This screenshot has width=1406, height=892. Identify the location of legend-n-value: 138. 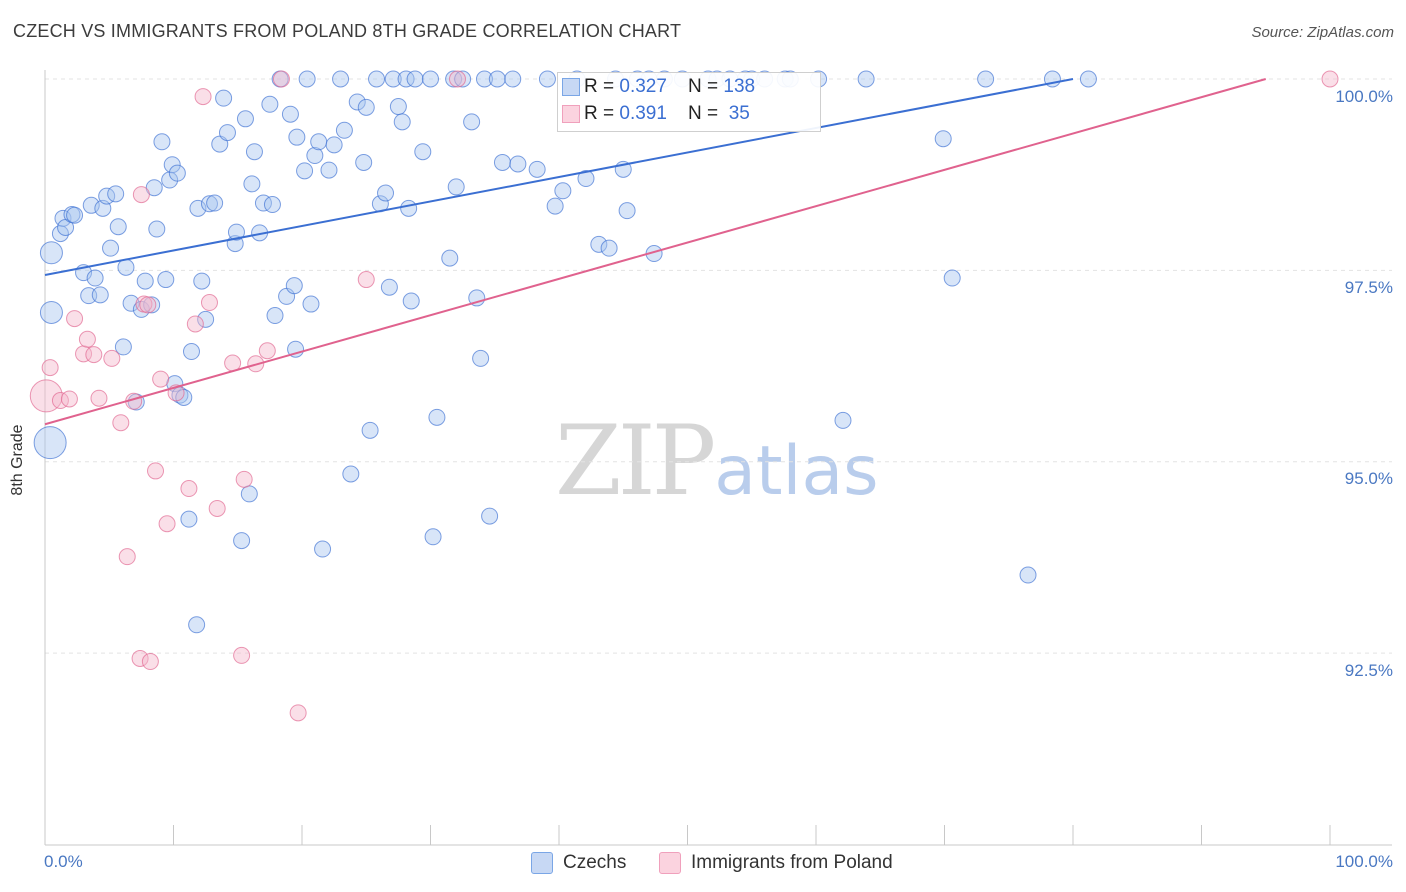
(739, 86).